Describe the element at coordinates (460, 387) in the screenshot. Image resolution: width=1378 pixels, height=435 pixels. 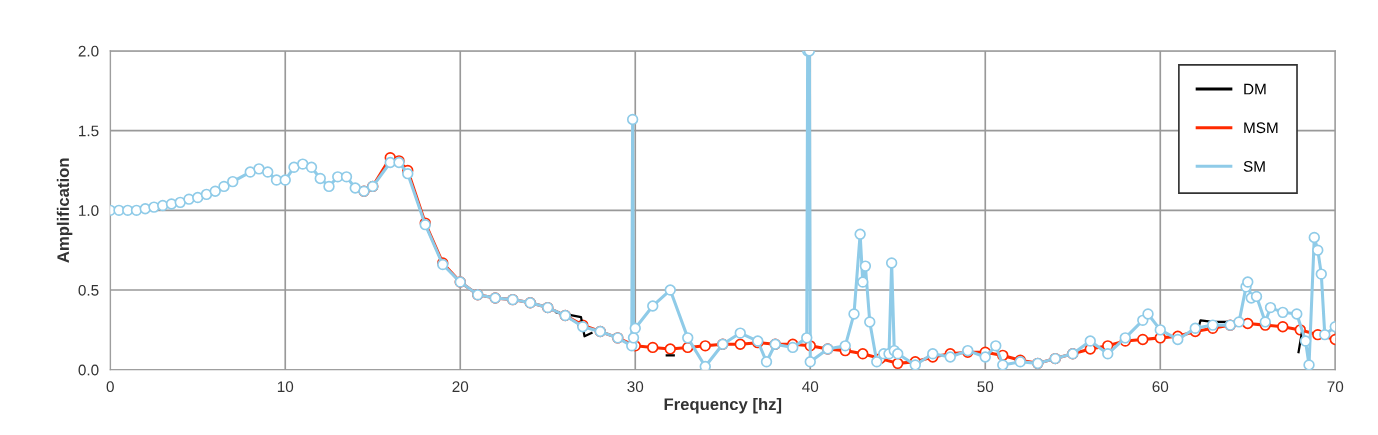
I see `x-tick-label: 20` at that location.